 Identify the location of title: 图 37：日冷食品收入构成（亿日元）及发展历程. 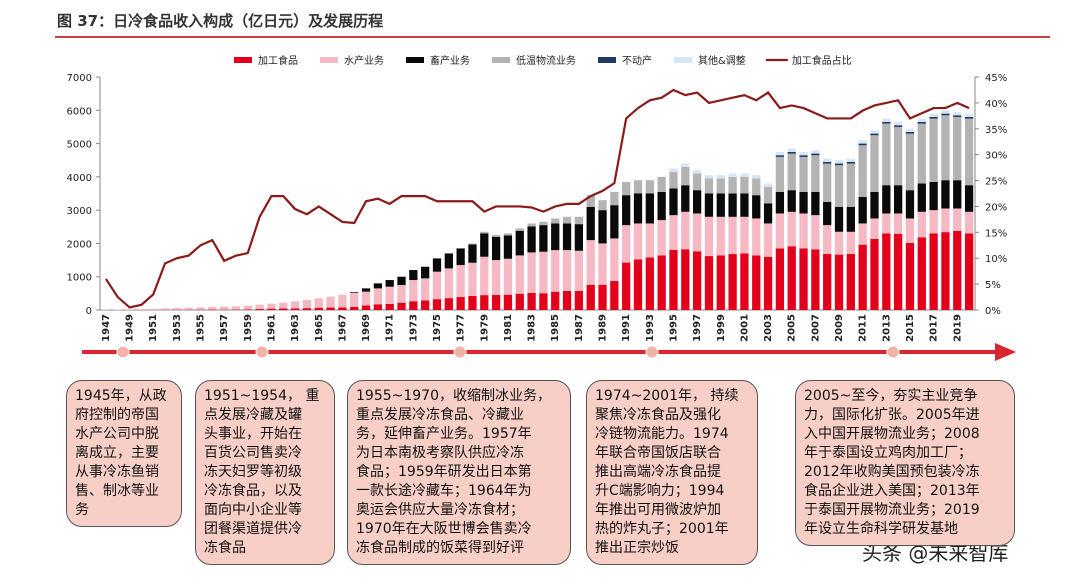
(220, 21).